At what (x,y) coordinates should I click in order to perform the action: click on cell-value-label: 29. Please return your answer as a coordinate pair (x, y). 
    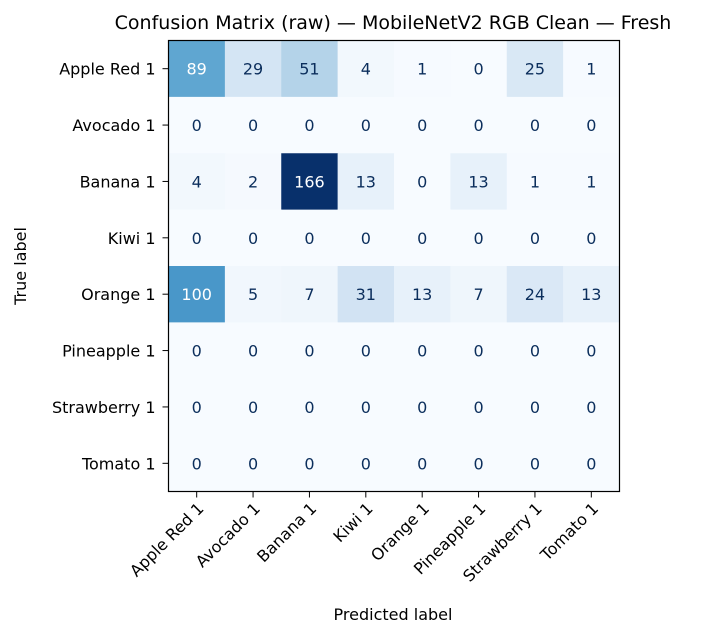
    Looking at the image, I should click on (253, 69).